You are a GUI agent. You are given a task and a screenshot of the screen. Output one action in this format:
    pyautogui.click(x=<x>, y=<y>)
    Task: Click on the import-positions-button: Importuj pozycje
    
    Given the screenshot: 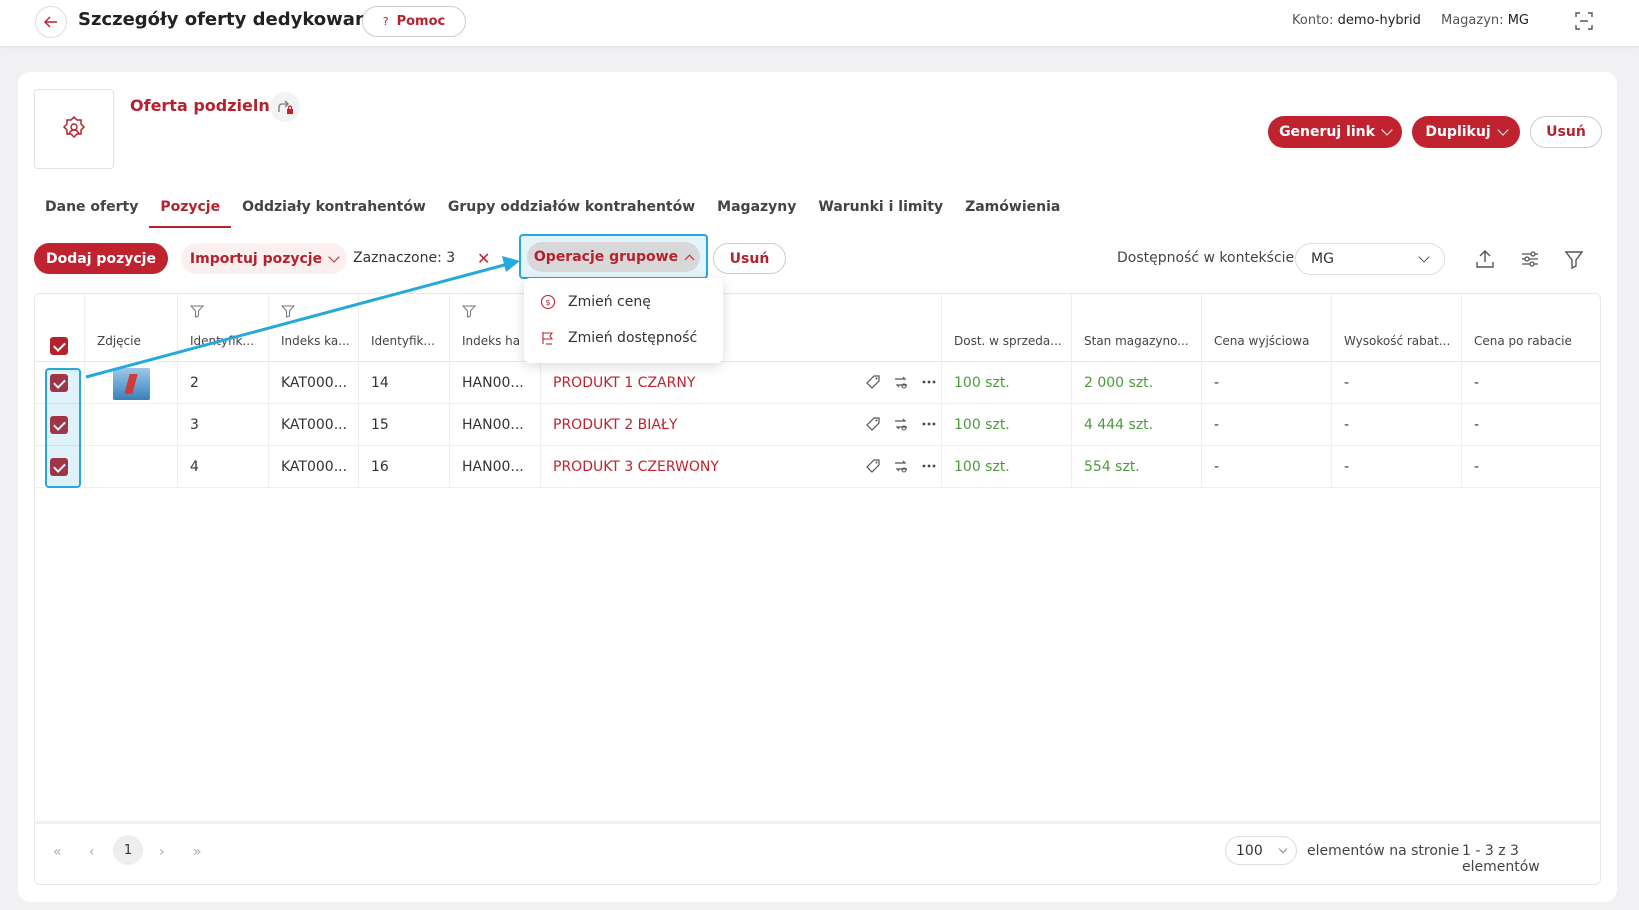 What is the action you would take?
    pyautogui.click(x=264, y=258)
    